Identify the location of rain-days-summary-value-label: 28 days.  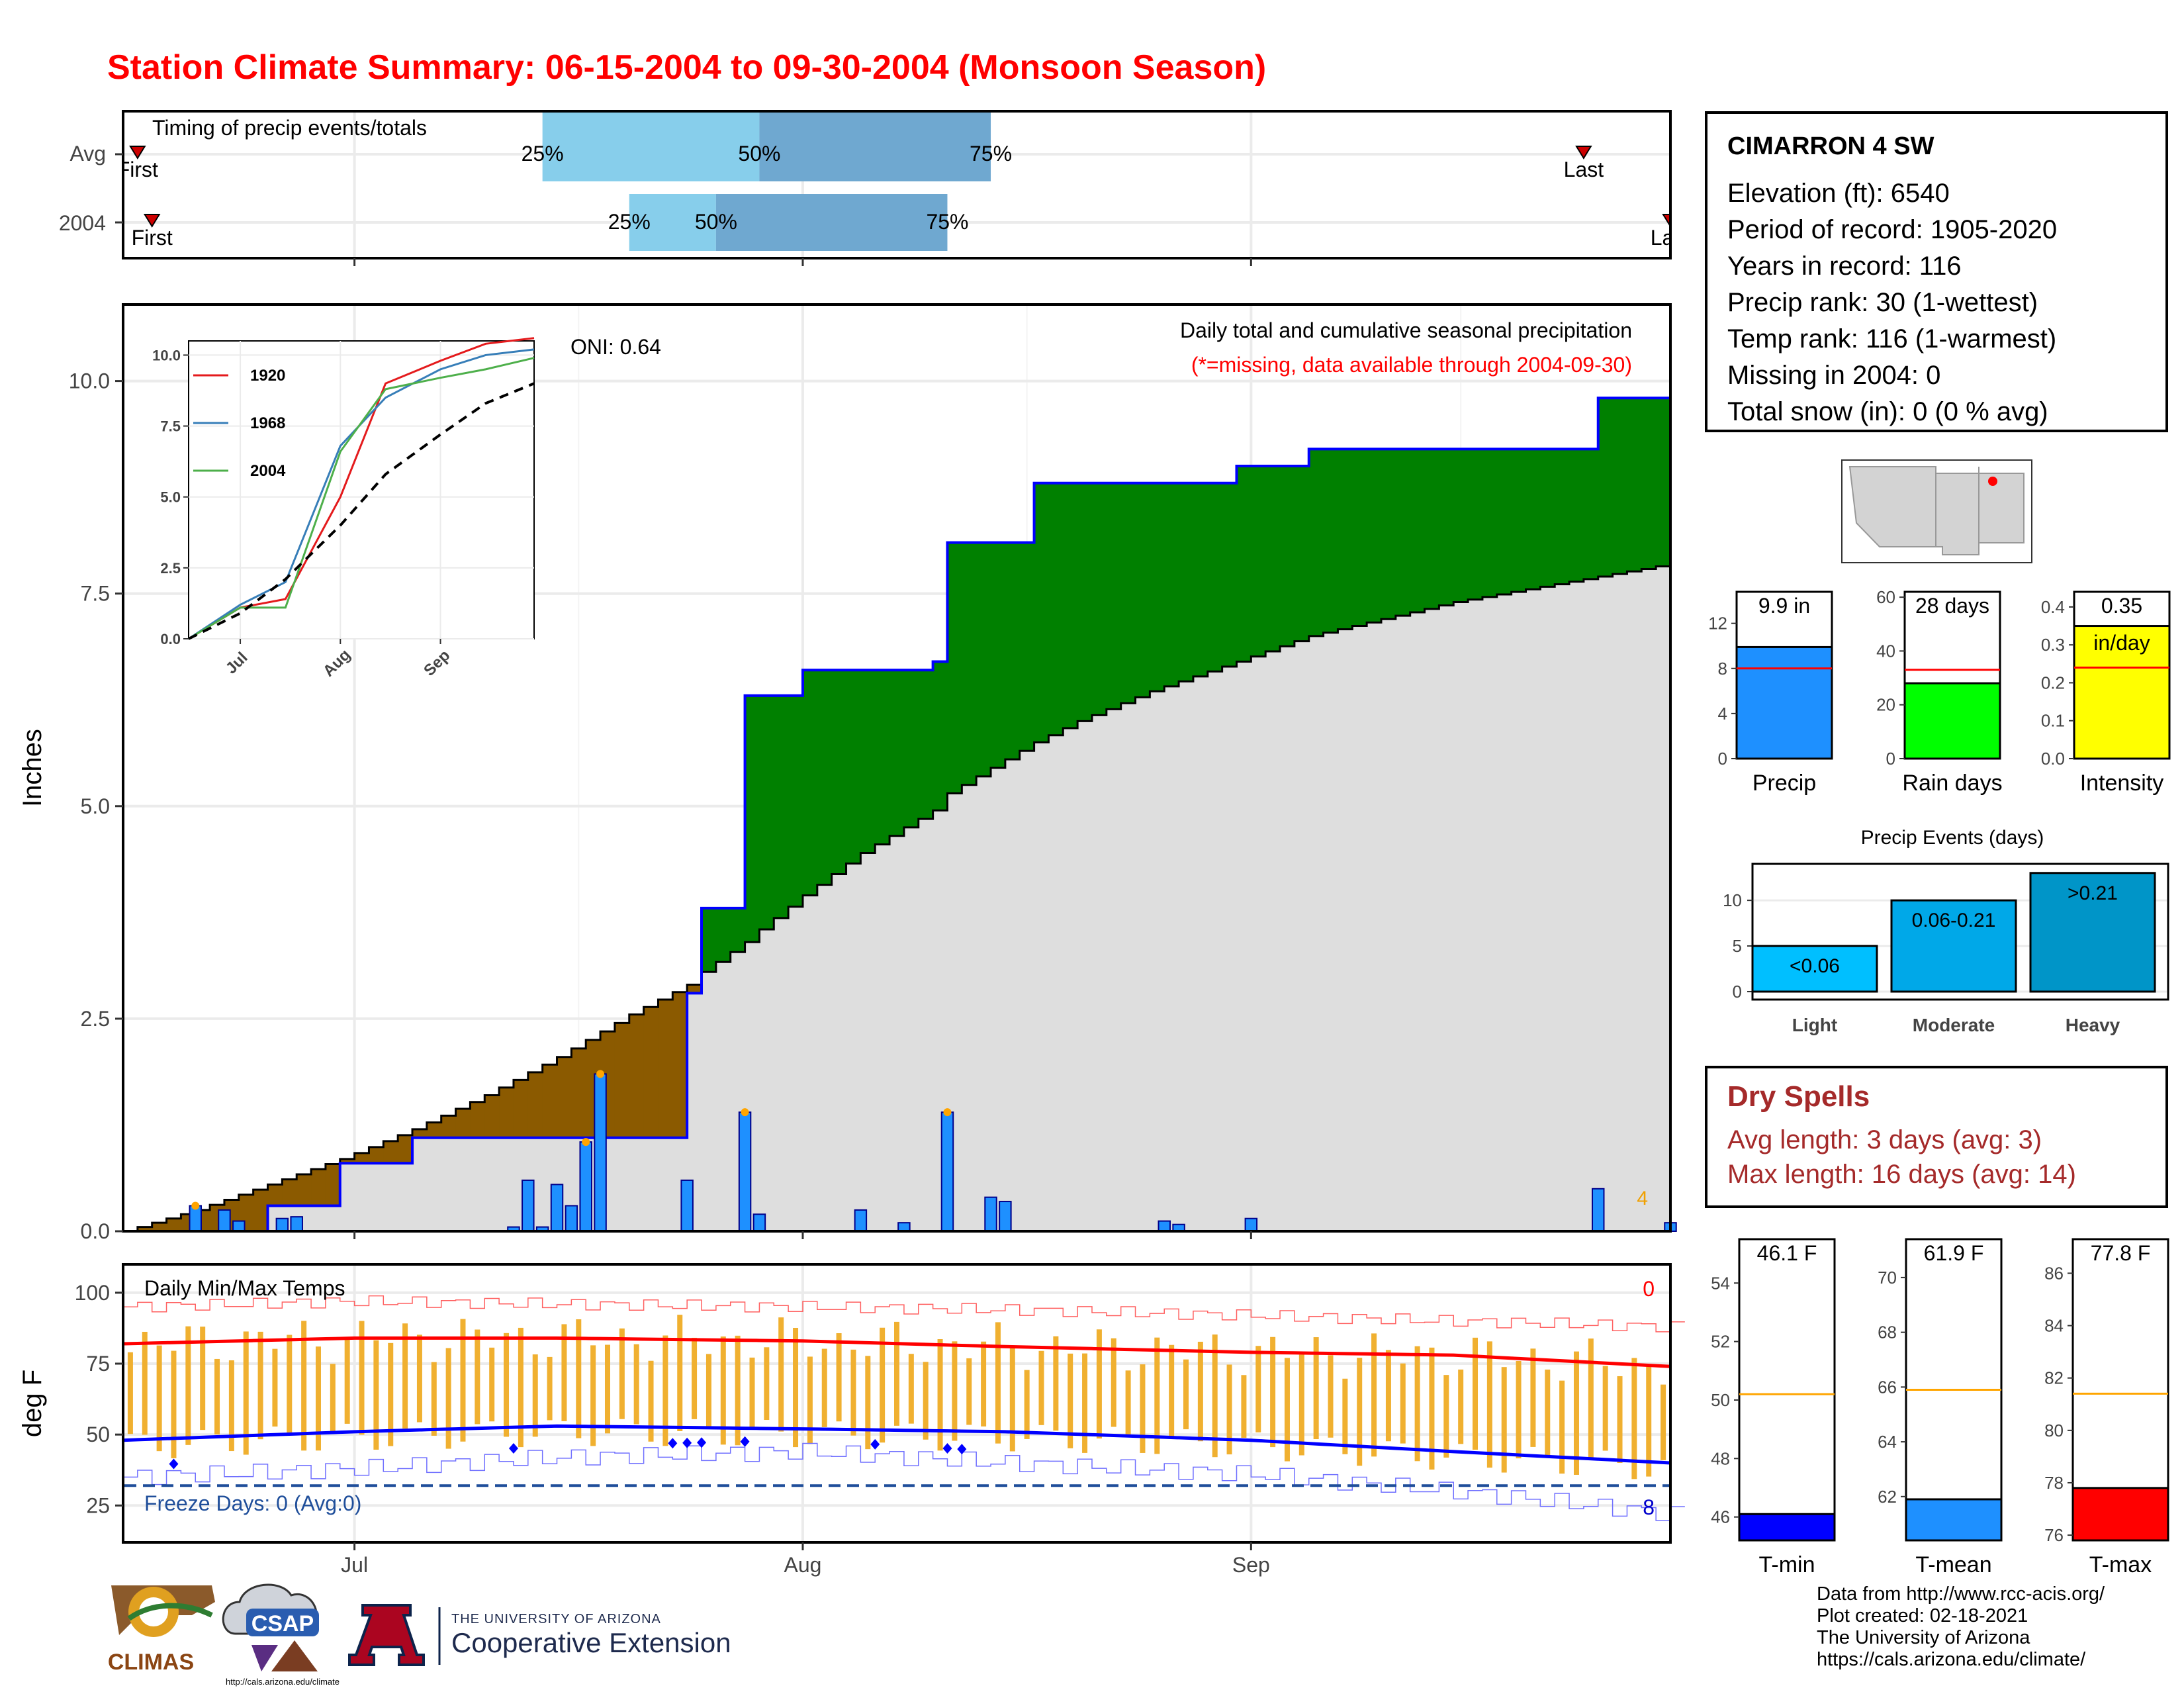
(1952, 606).